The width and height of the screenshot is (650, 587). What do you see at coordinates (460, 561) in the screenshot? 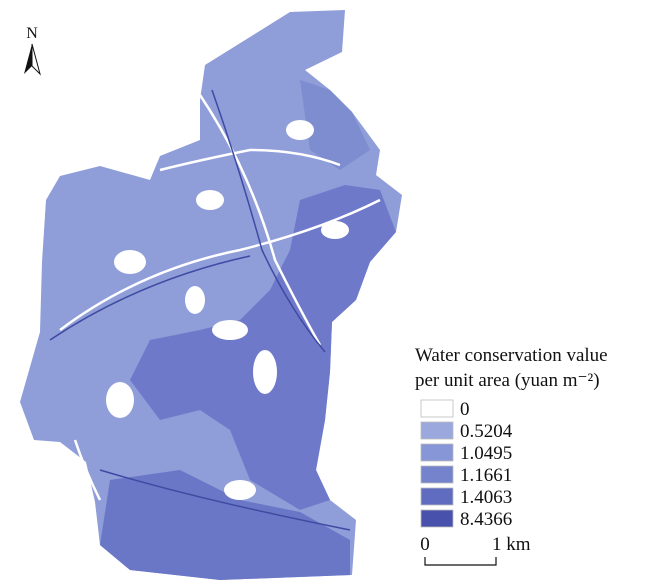
I see `scale-bar-line` at bounding box center [460, 561].